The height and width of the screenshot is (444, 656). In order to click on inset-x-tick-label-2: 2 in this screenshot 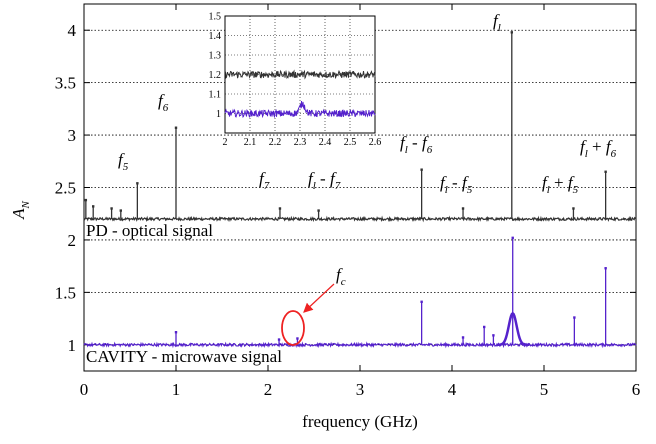, I will do `click(225, 142)`.